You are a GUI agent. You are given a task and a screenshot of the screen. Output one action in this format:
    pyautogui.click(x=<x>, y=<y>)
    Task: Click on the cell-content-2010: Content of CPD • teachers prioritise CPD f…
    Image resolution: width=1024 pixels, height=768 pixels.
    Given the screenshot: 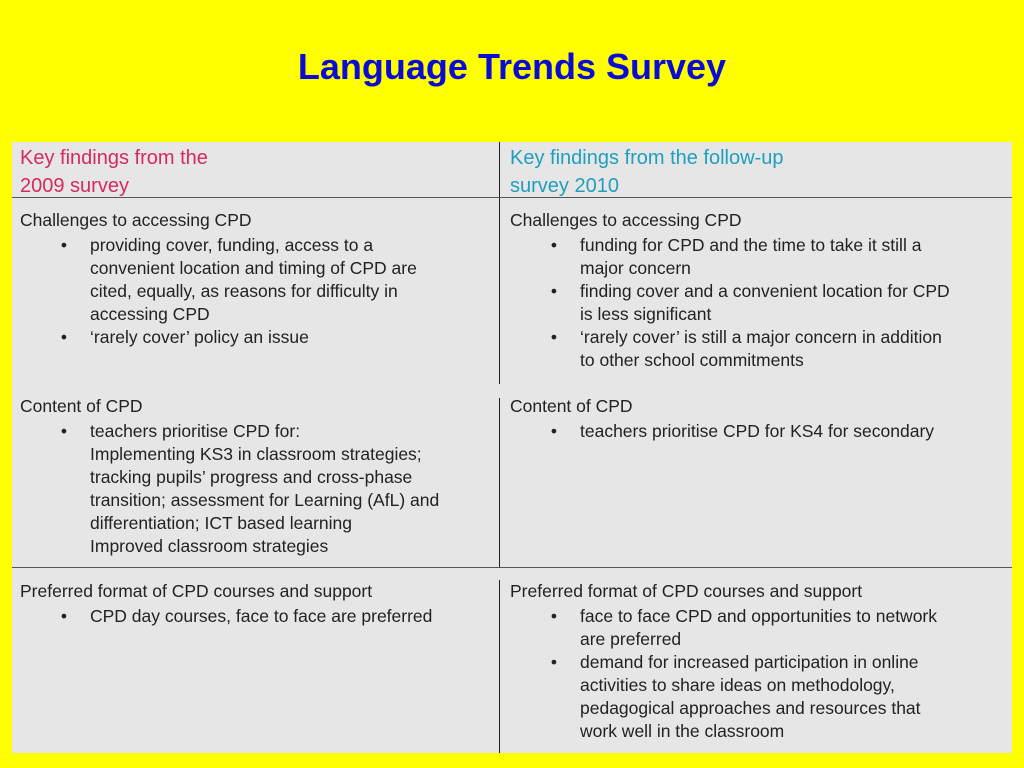 What is the action you would take?
    pyautogui.click(x=757, y=419)
    